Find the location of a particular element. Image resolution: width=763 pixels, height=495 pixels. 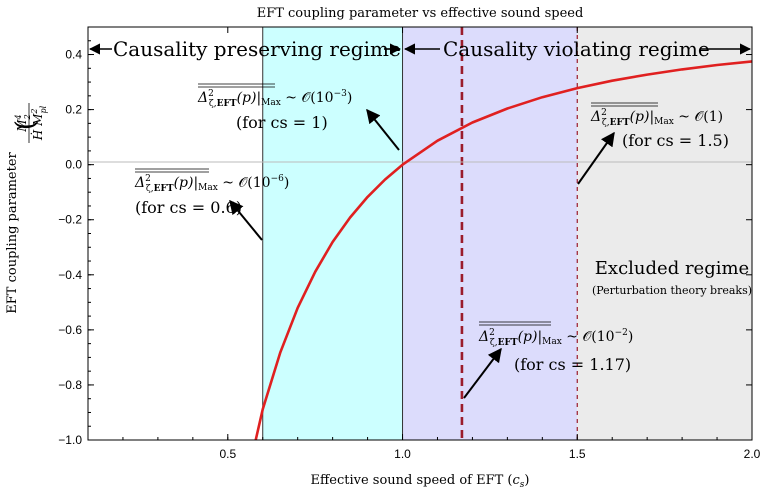

annotation-2-text: Δ2 ζ,EFT(p)|Max ~ 𝒪(10−6) is located at coordinates (211, 184).